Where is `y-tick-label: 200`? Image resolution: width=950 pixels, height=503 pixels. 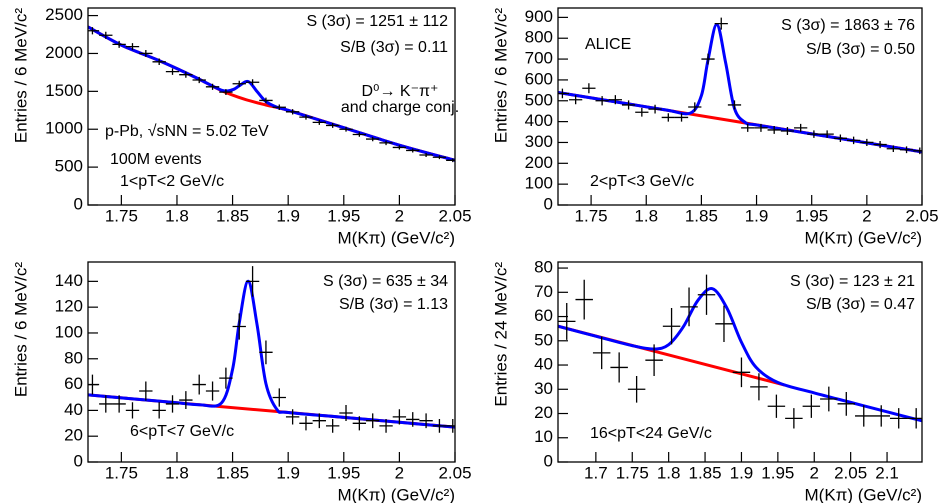 y-tick-label: 200 is located at coordinates (539, 162).